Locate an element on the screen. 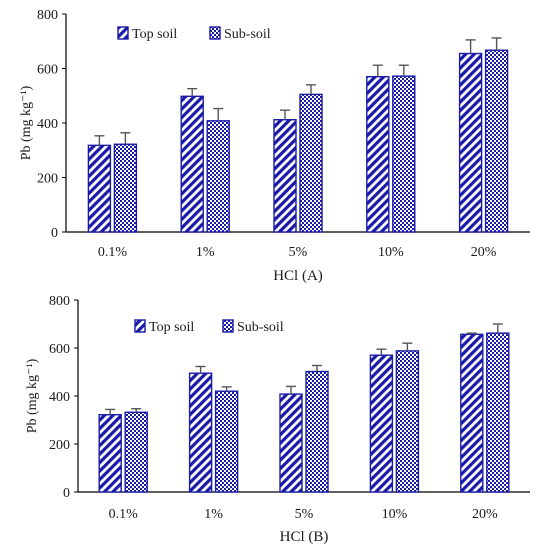 This screenshot has height=553, width=550. x-axis-label: HCl (B) is located at coordinates (304, 537).